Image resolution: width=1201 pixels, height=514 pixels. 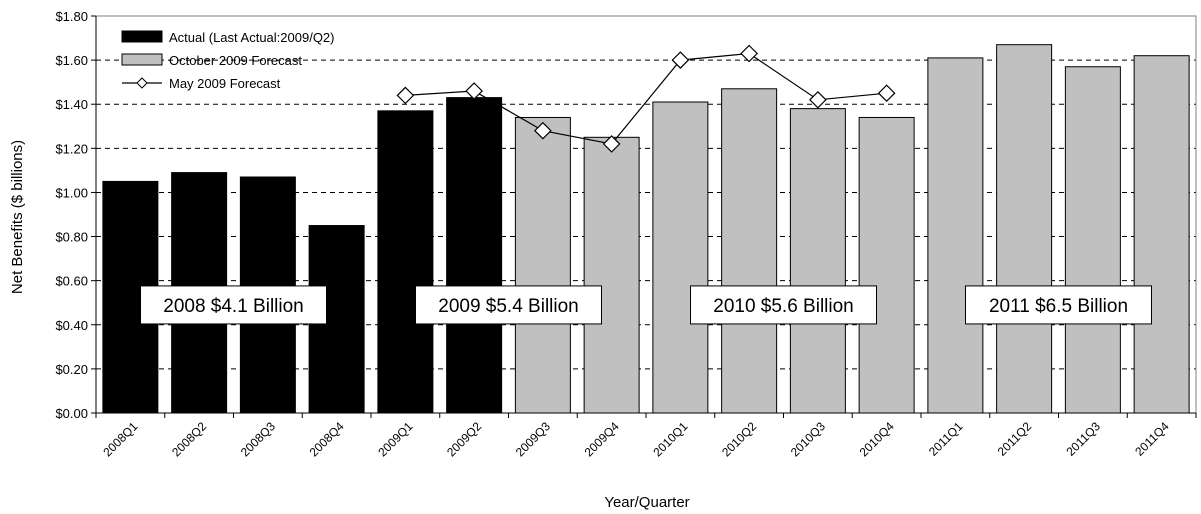 I want to click on x-tick-label: 2010Q1, so click(x=670, y=439).